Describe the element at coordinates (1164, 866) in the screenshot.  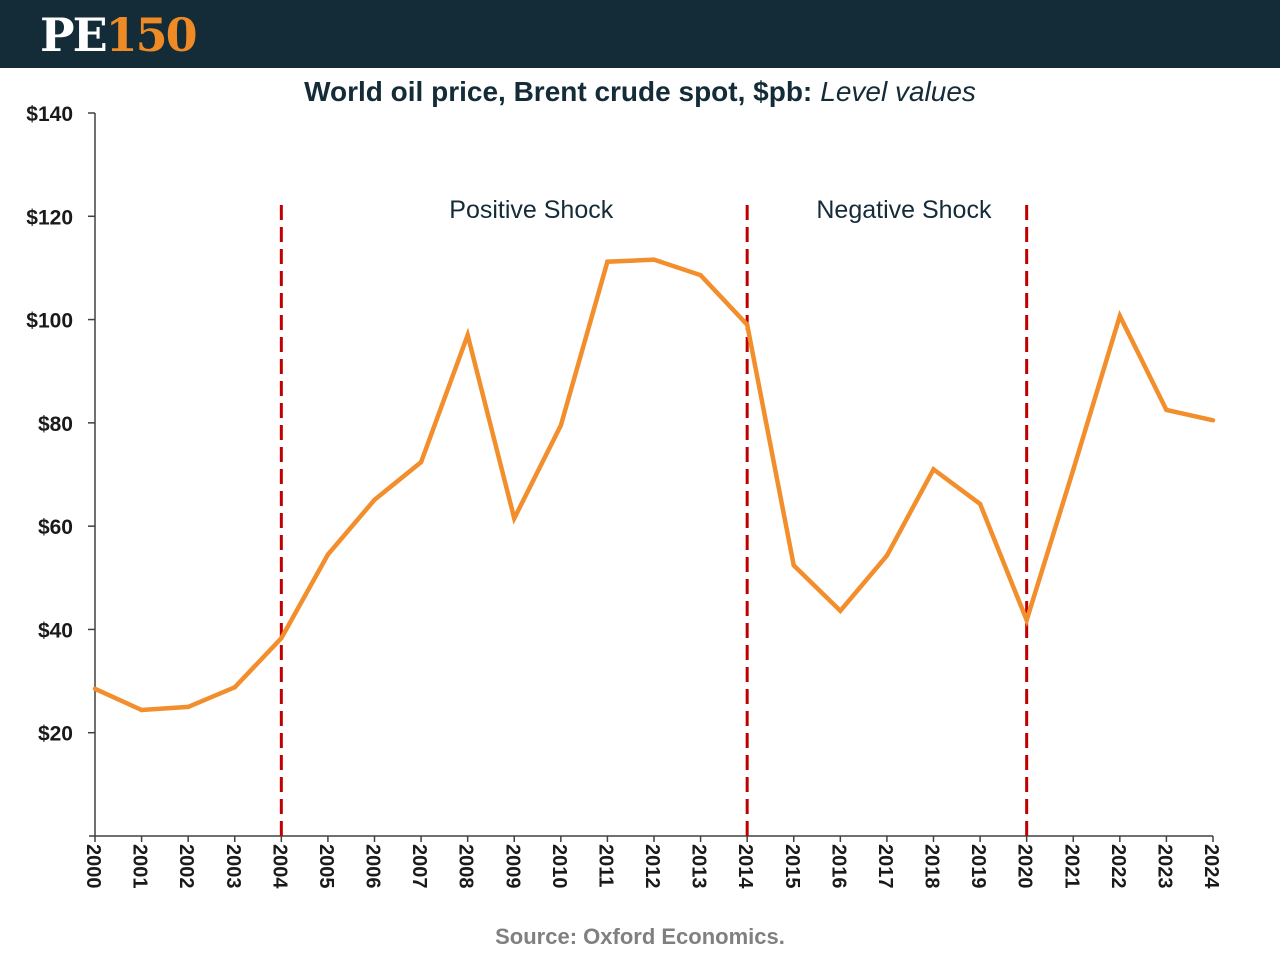
I see `x-tick-label: 2023` at that location.